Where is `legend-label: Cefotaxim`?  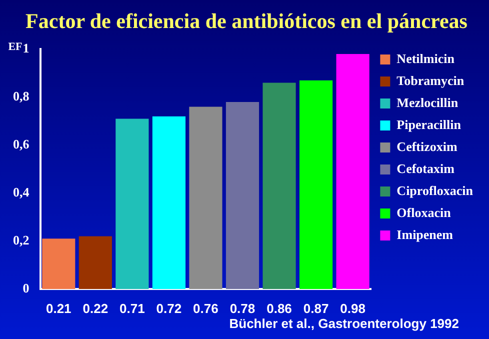 legend-label: Cefotaxim is located at coordinates (425, 168).